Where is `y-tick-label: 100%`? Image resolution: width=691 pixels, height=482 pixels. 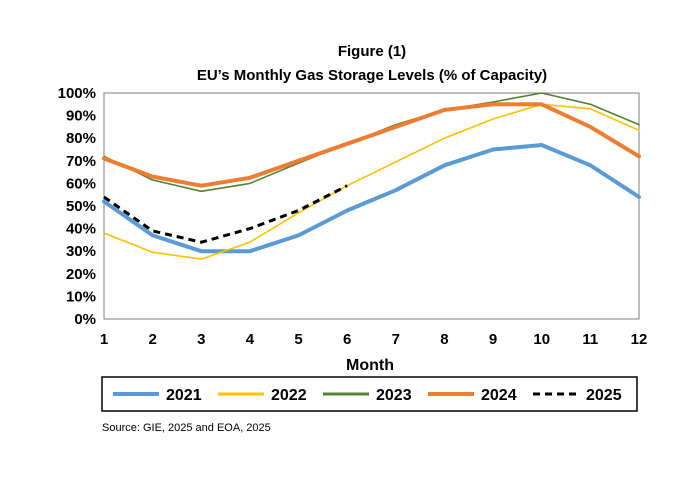
y-tick-label: 100% is located at coordinates (77, 93).